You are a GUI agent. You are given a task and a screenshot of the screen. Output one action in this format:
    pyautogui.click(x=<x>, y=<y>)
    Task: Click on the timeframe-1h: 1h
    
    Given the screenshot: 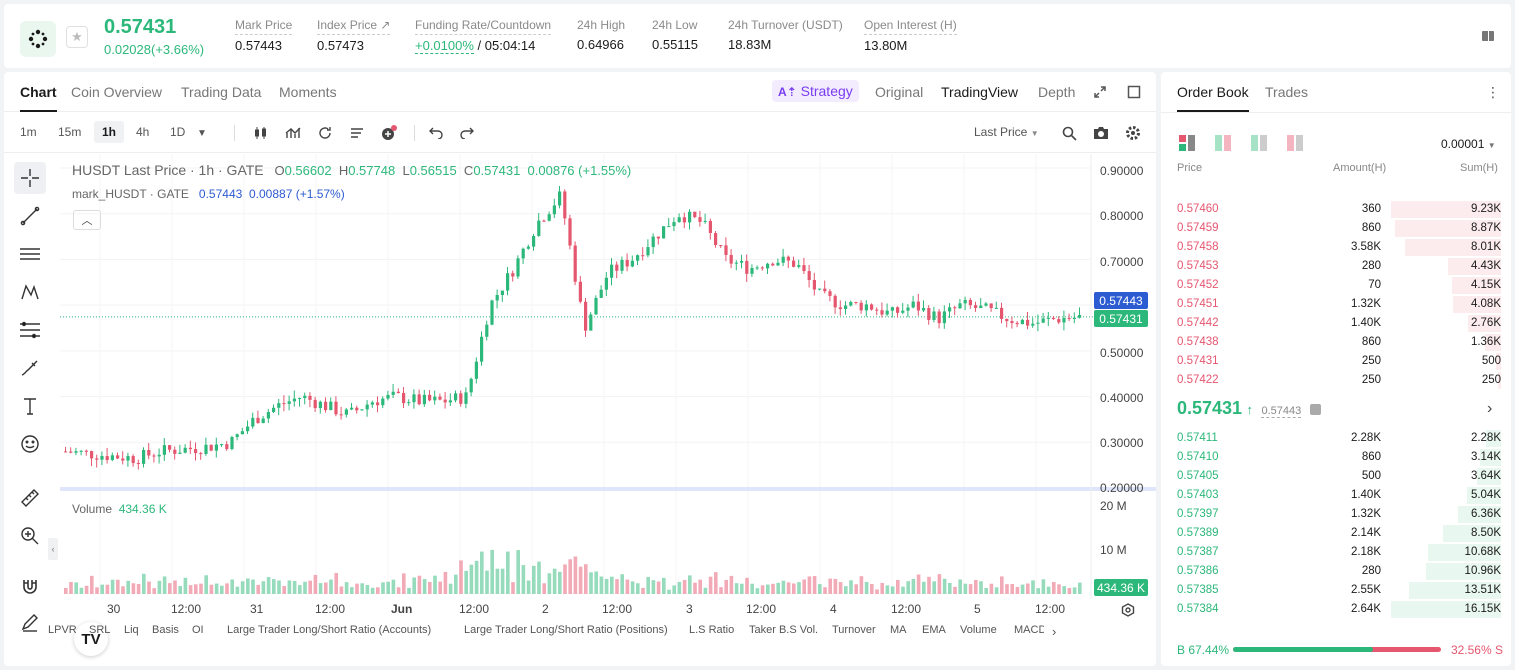 What is the action you would take?
    pyautogui.click(x=109, y=132)
    